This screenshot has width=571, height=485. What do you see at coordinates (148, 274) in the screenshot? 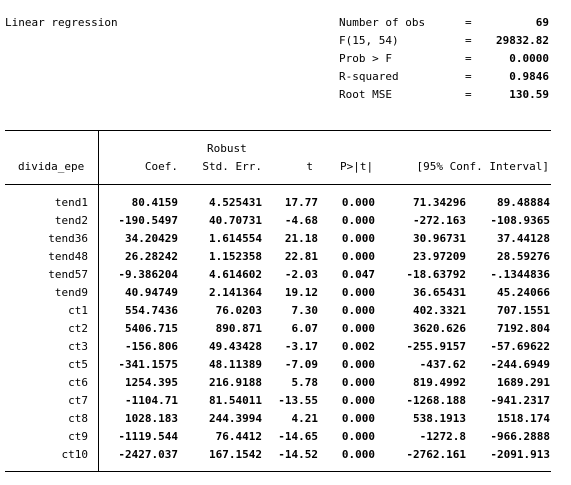
I see `row-coef: -9.386204` at bounding box center [148, 274].